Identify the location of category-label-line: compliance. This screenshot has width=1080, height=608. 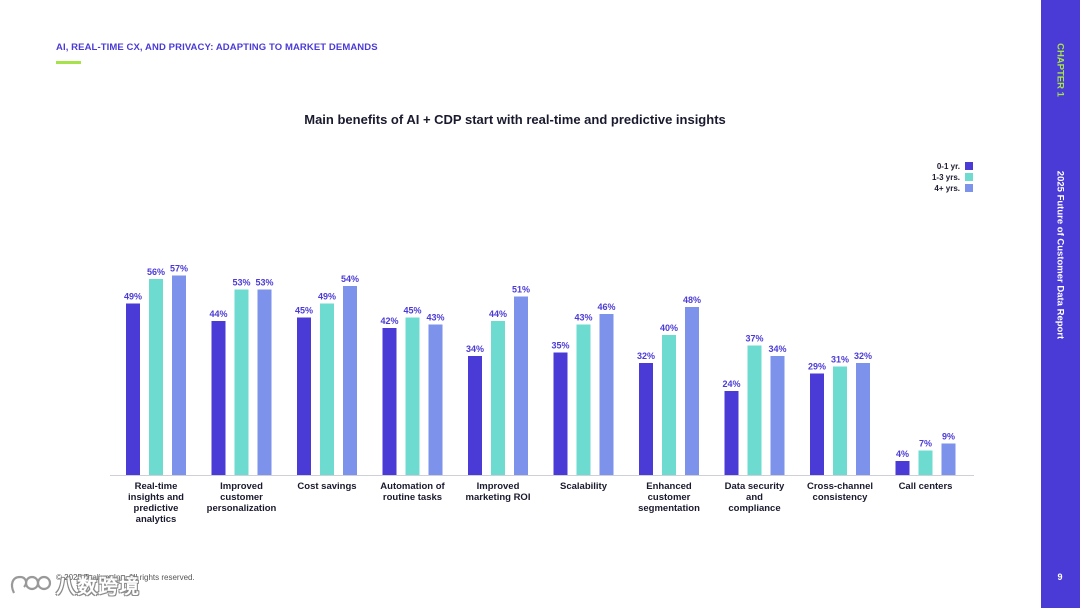
(754, 508).